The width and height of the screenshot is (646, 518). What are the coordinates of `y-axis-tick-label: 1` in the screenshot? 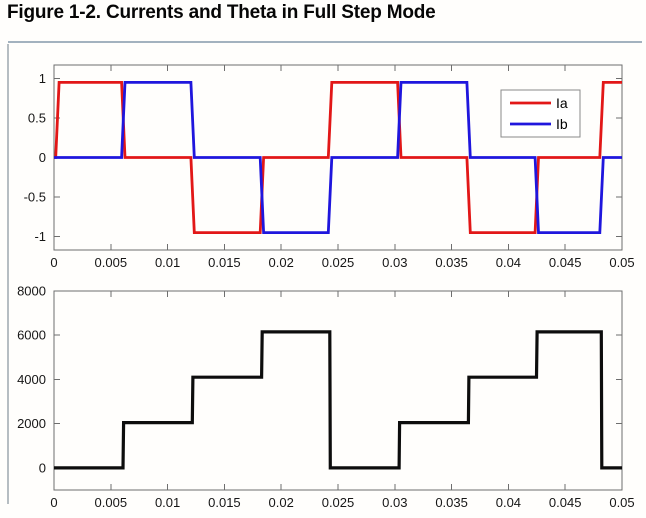 It's located at (42, 78).